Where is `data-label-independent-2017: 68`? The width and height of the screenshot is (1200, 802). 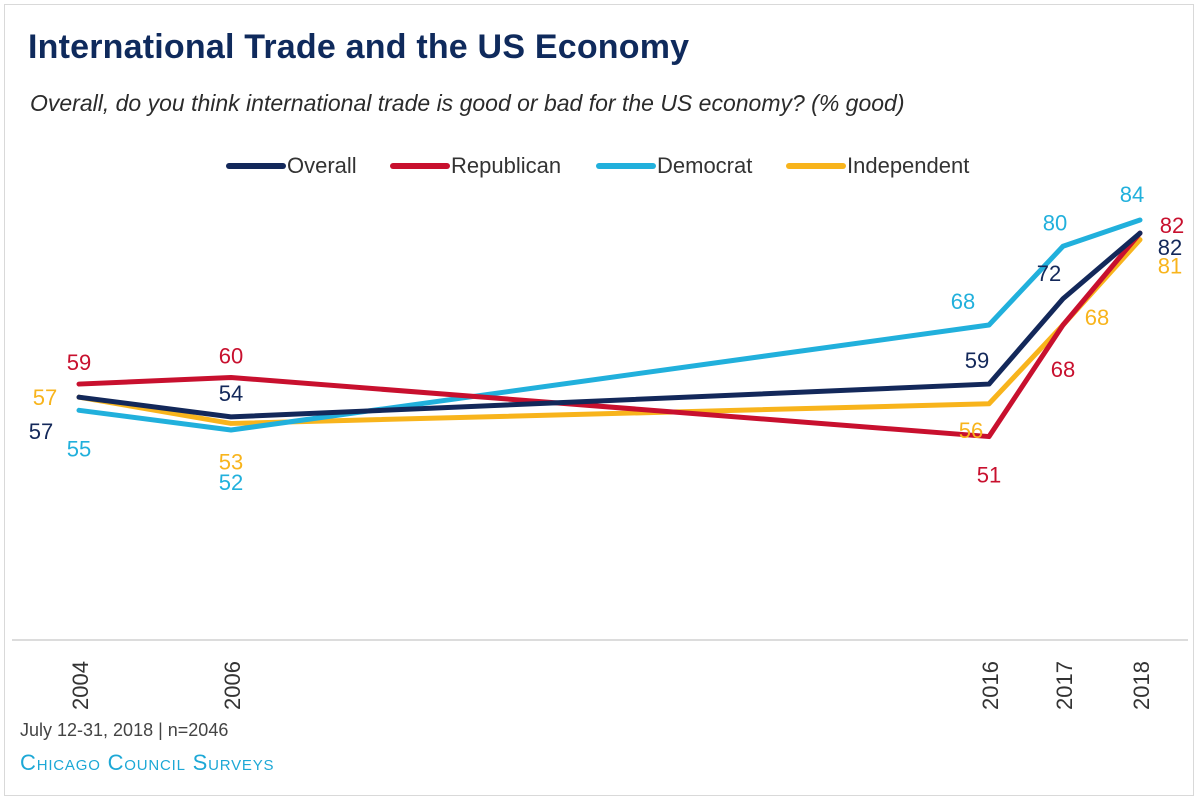
data-label-independent-2017: 68 is located at coordinates (1097, 317).